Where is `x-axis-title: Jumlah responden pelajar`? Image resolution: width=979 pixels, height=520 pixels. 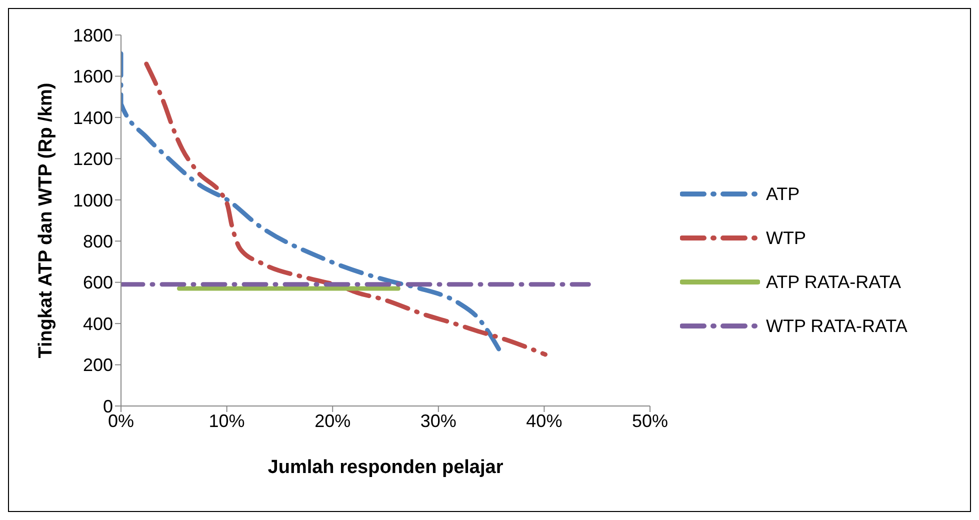
x-axis-title: Jumlah responden pelajar is located at coordinates (386, 467).